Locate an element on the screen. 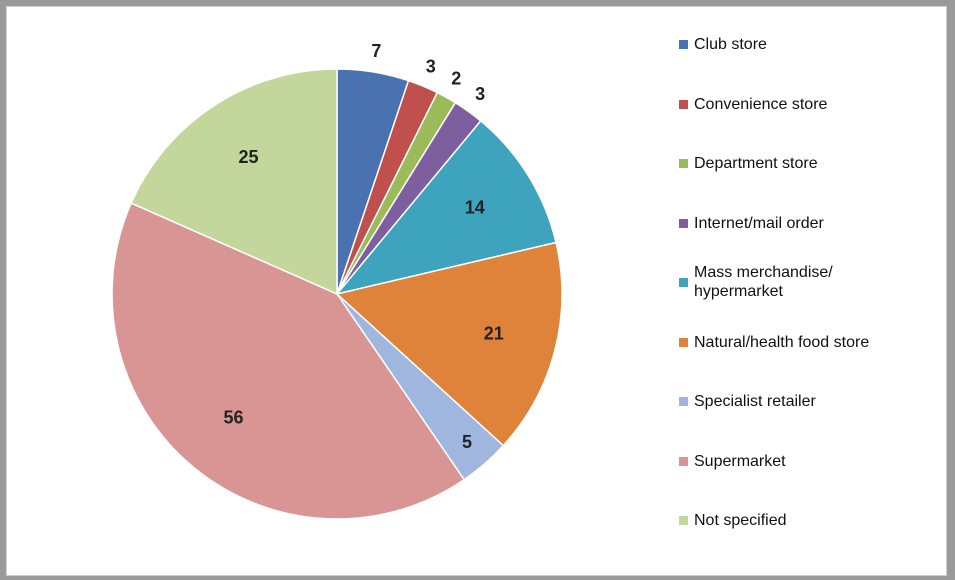  legend-item: Natural/health food store is located at coordinates (774, 342).